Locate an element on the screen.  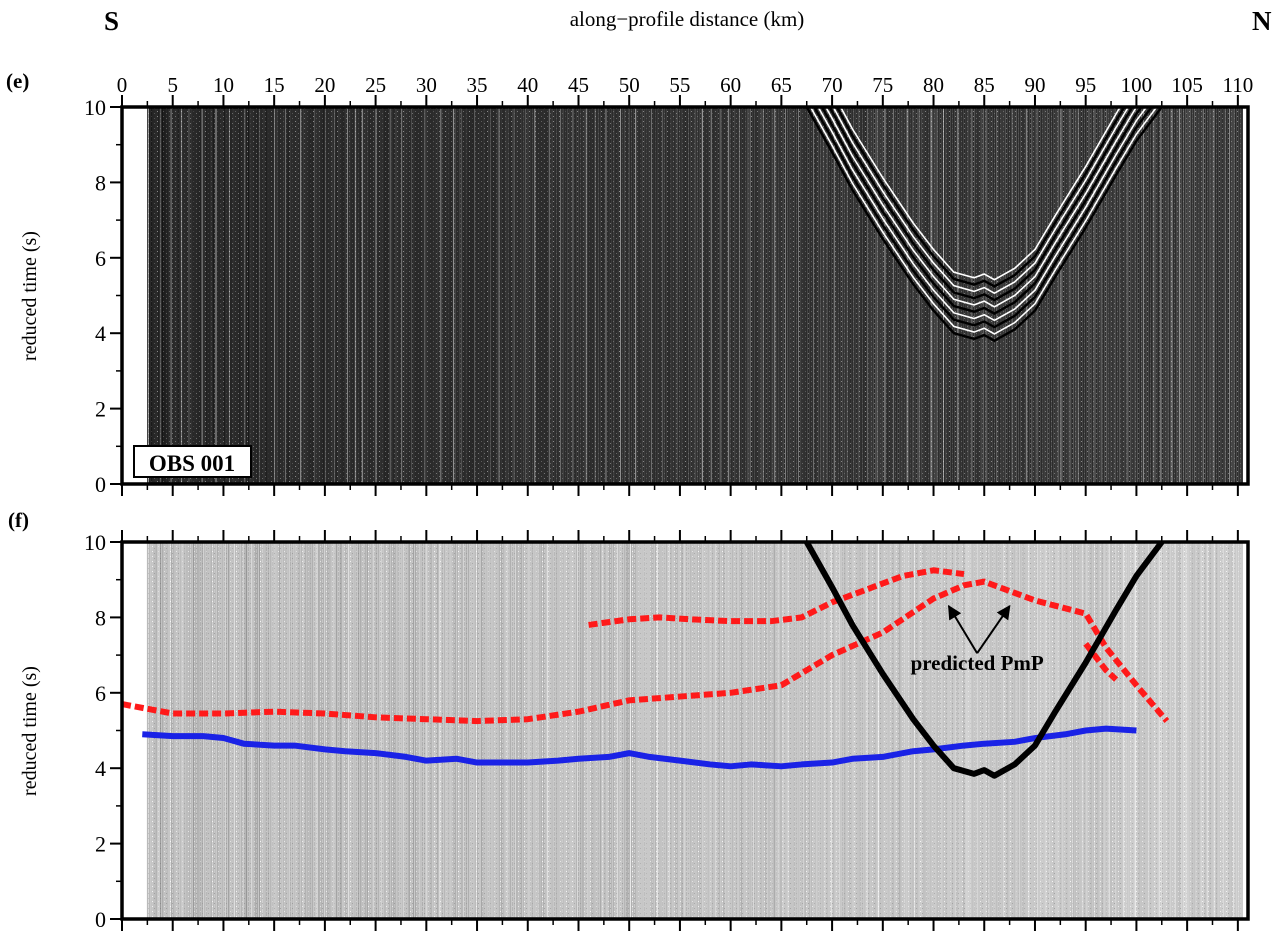
x-tick-label: 10 is located at coordinates (223, 85).